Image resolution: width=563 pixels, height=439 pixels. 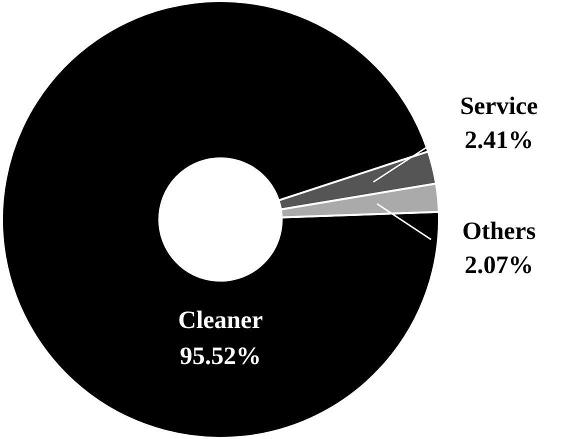 I want to click on slice-label: Service, so click(x=499, y=106).